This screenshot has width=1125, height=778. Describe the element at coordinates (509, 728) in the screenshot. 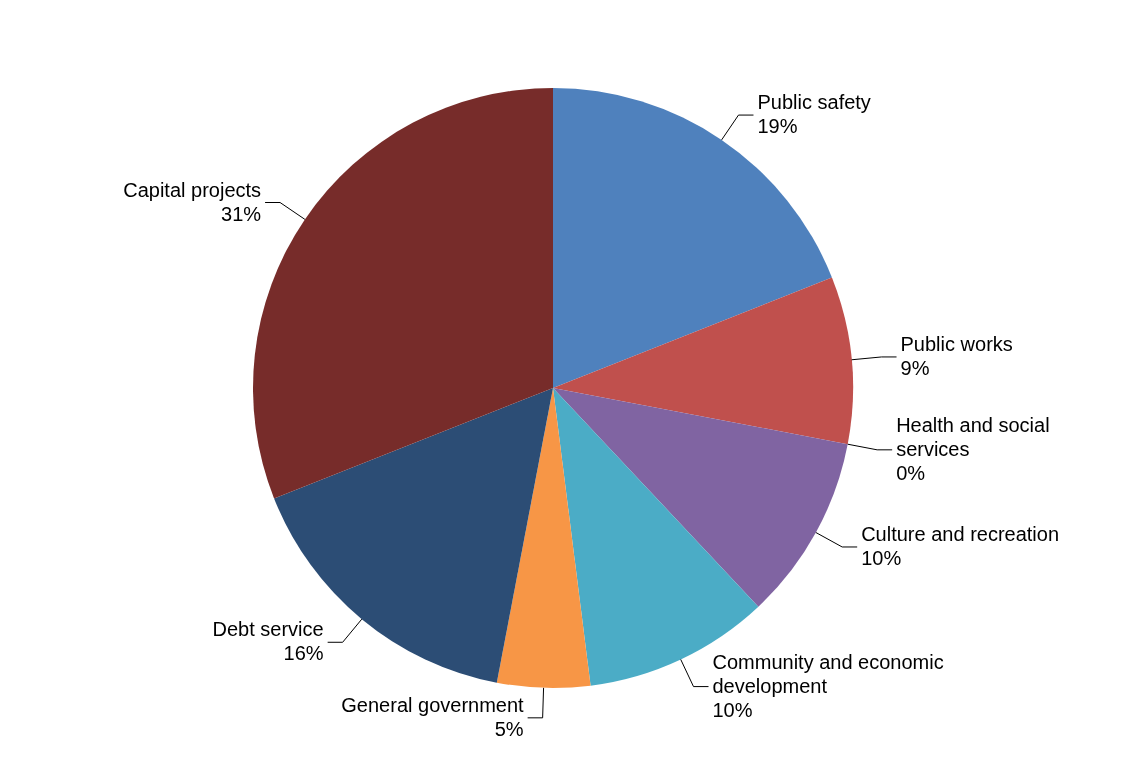

I see `data-label: 5%` at that location.